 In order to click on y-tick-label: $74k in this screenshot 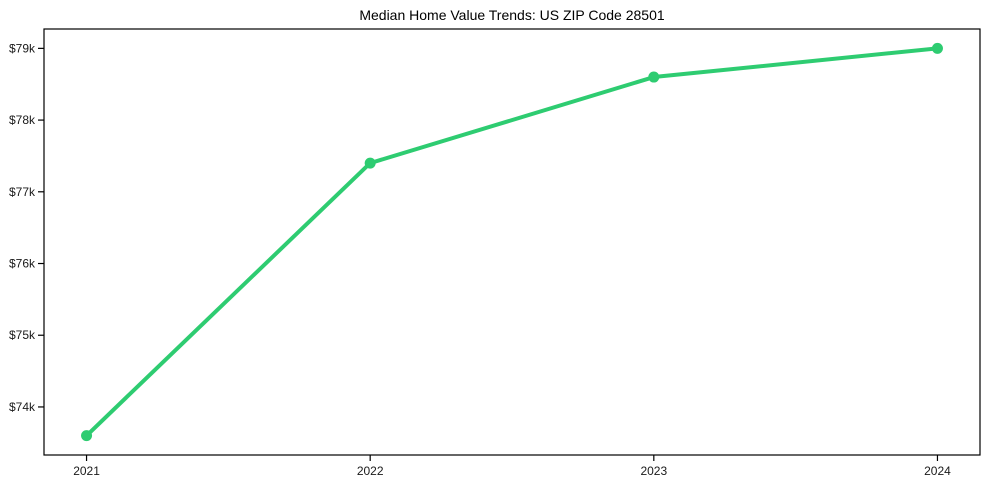, I will do `click(22, 407)`.